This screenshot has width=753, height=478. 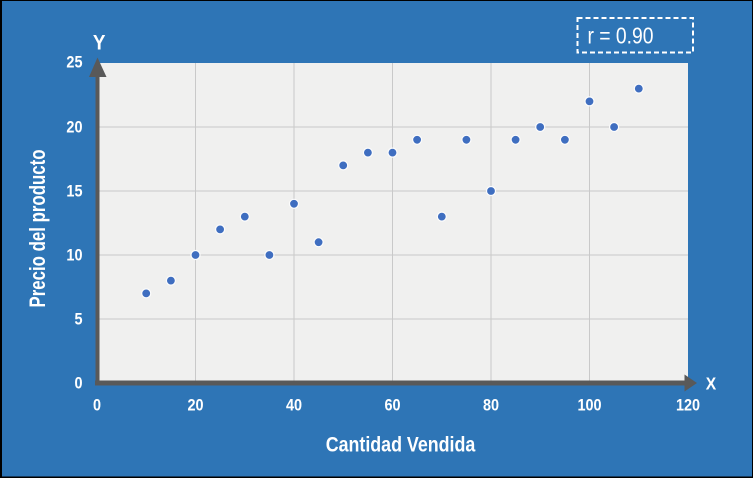 I want to click on svg-text: 60, so click(x=392, y=405).